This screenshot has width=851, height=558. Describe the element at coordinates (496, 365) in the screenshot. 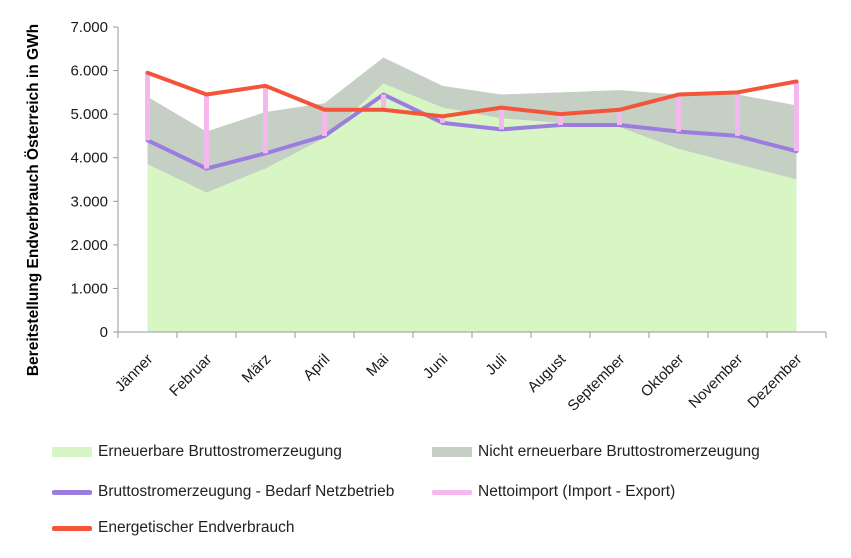

I see `x-tick-label: Juli` at that location.